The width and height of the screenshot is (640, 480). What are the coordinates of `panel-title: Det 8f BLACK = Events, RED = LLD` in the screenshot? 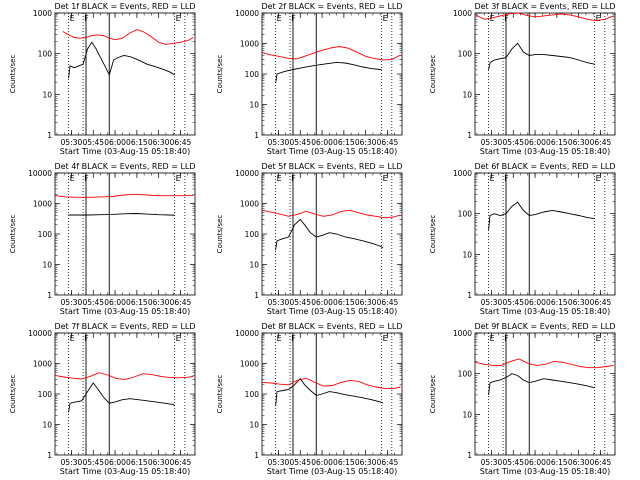 It's located at (331, 326).